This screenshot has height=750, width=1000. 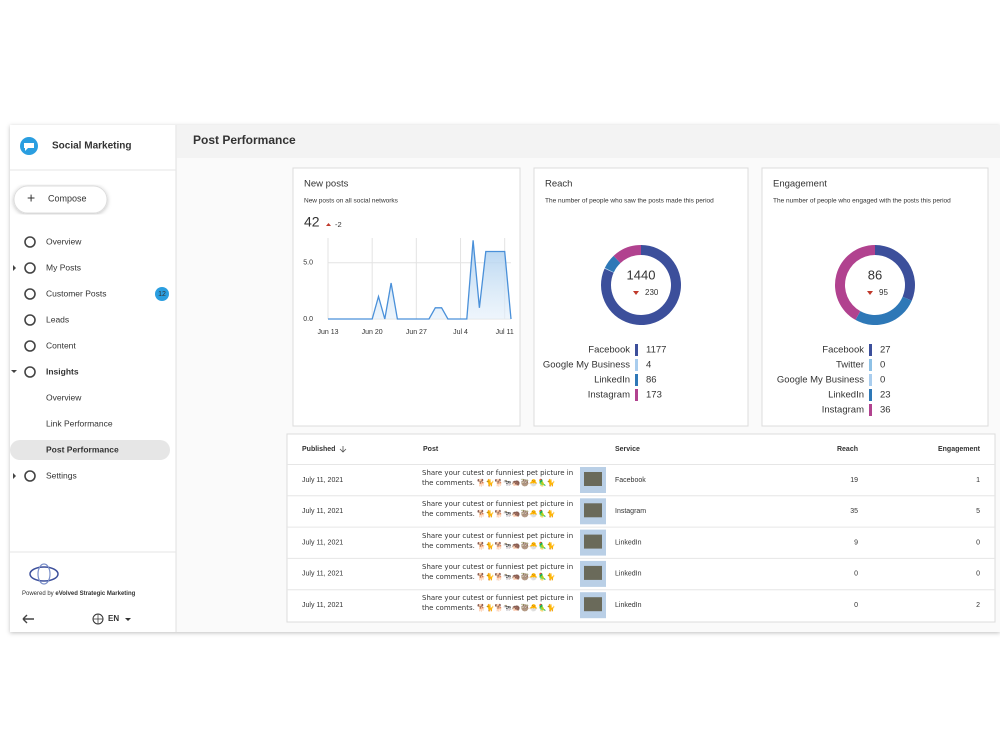 What do you see at coordinates (856, 542) in the screenshot?
I see `cell: 9` at bounding box center [856, 542].